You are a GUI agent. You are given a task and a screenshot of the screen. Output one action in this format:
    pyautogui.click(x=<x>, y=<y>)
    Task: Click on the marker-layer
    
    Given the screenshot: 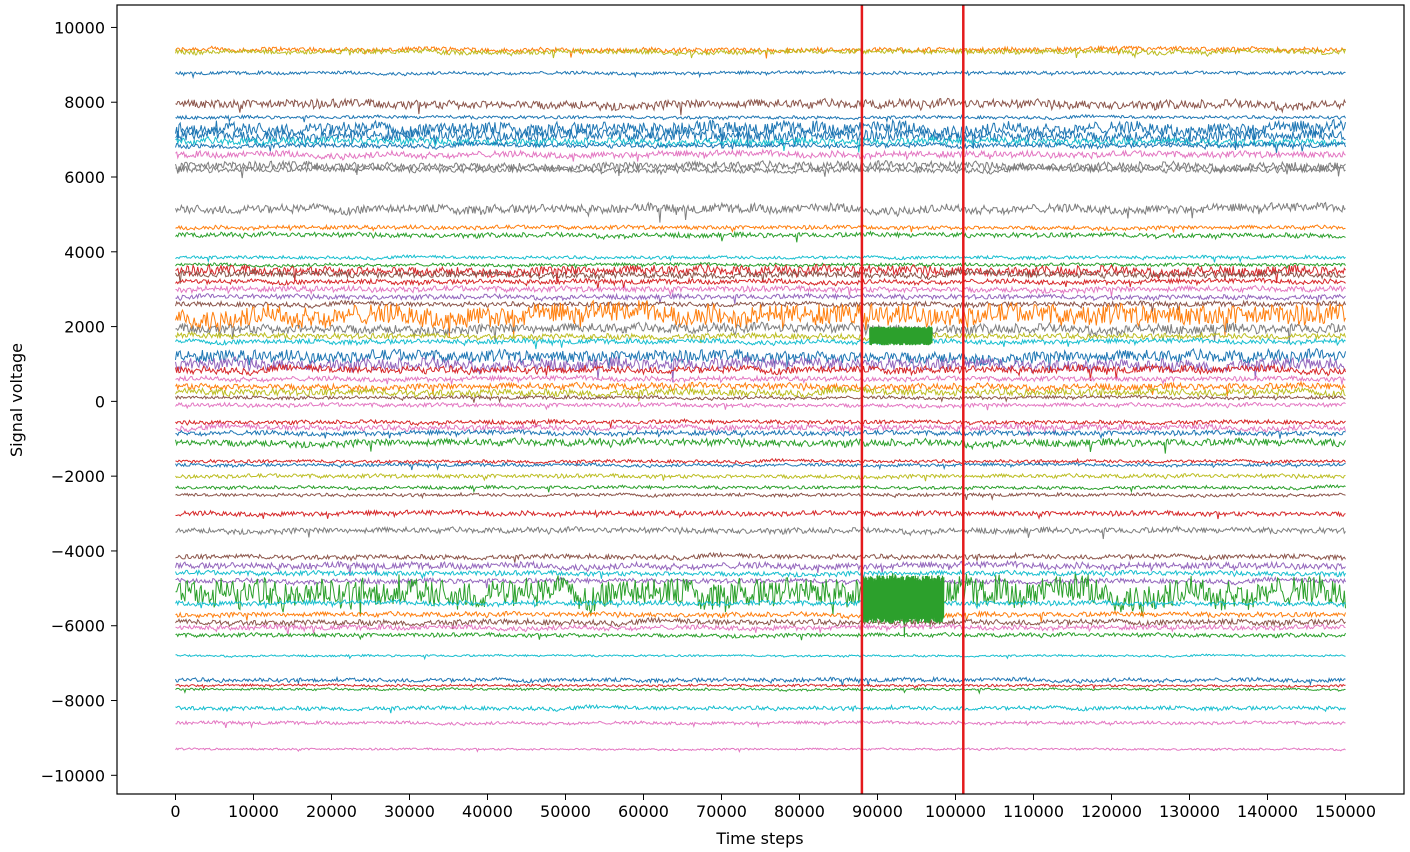 What is the action you would take?
    pyautogui.click(x=912, y=399)
    